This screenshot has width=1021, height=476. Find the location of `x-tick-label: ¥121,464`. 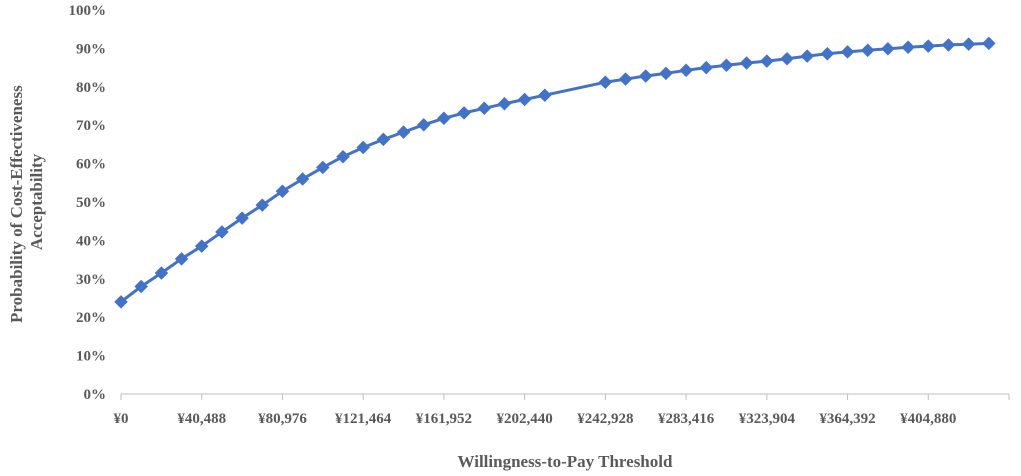

x-tick-label: ¥121,464 is located at coordinates (363, 419).